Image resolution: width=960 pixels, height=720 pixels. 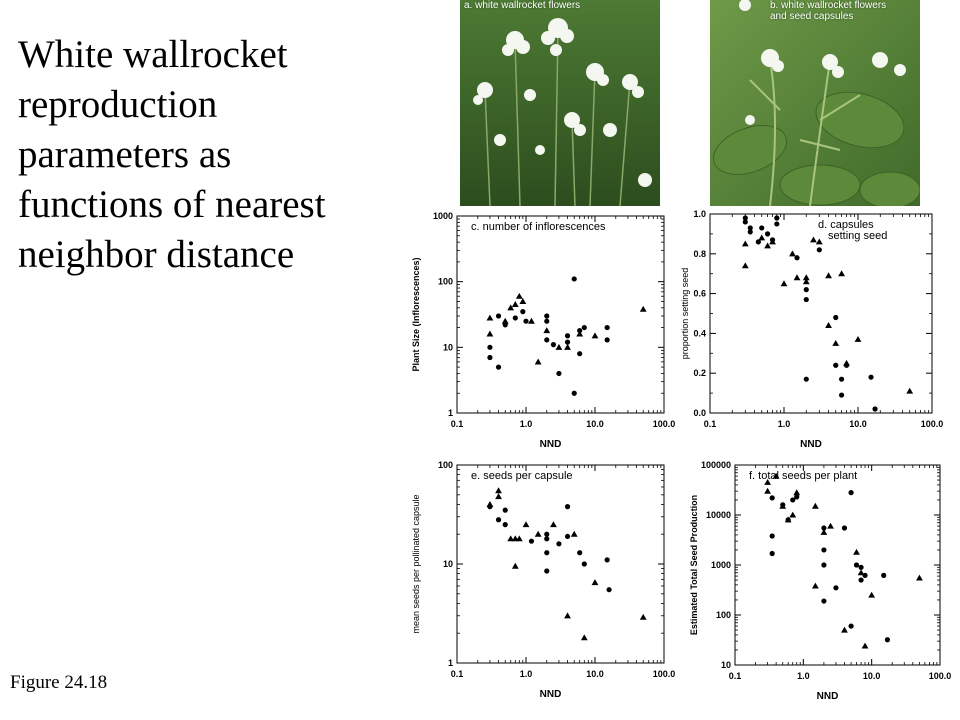 What do you see at coordinates (716, 465) in the screenshot?
I see `y-tick-label: 100000` at bounding box center [716, 465].